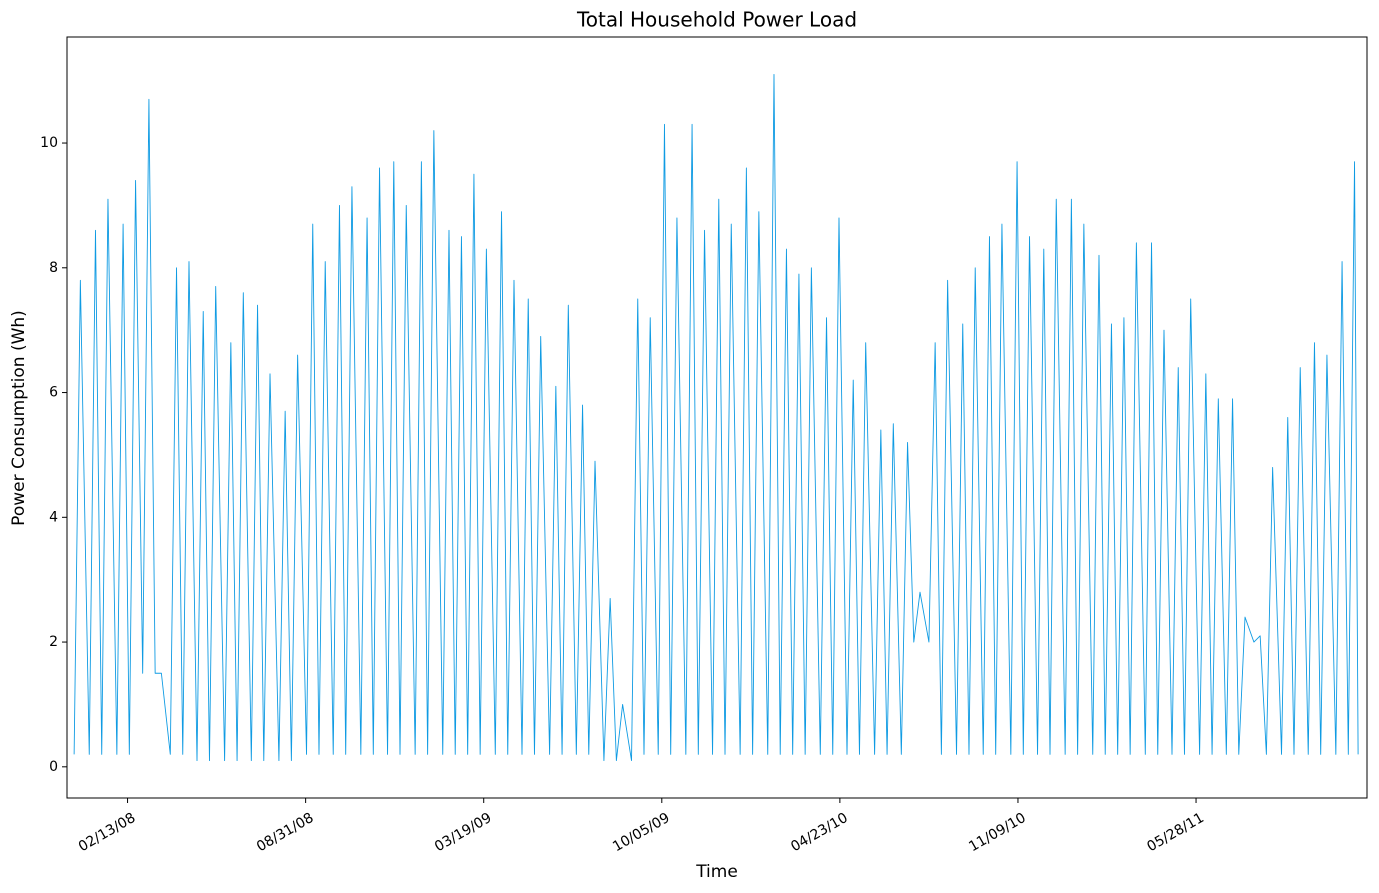 The width and height of the screenshot is (1379, 893). What do you see at coordinates (1175, 832) in the screenshot?
I see `x-tick-label: 05/28/11` at bounding box center [1175, 832].